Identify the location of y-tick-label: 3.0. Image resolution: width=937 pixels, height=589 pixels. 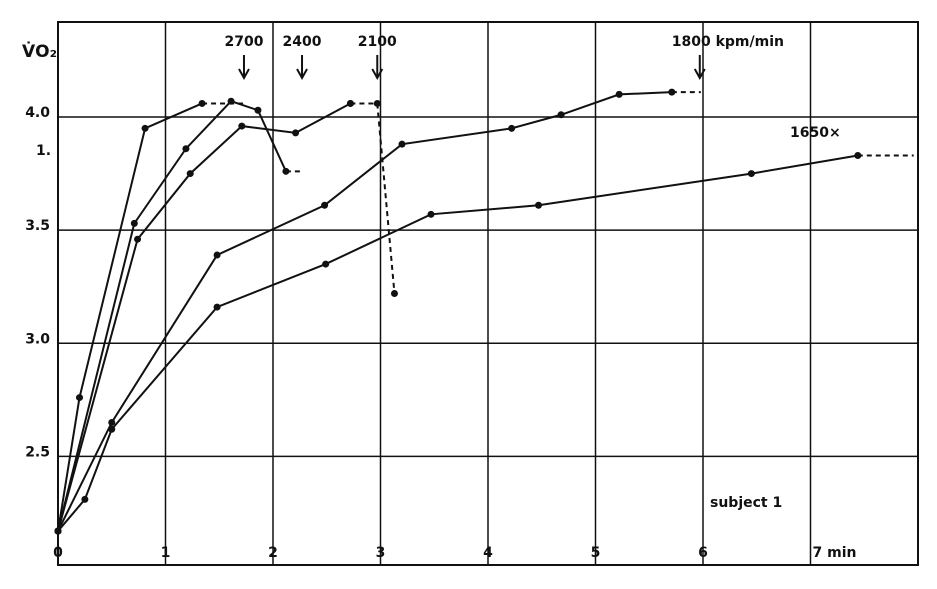
(37, 339).